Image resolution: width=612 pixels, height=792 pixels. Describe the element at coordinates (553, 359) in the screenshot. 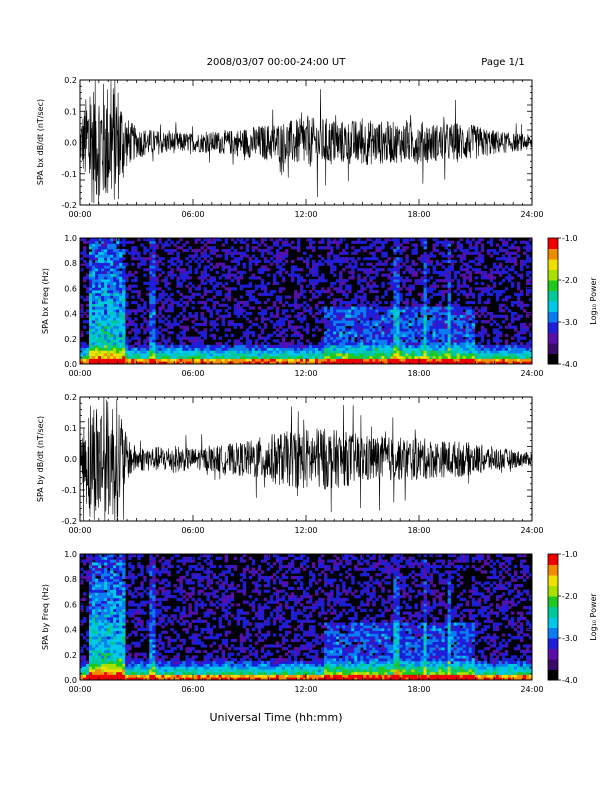

I see `colorbar-segment` at that location.